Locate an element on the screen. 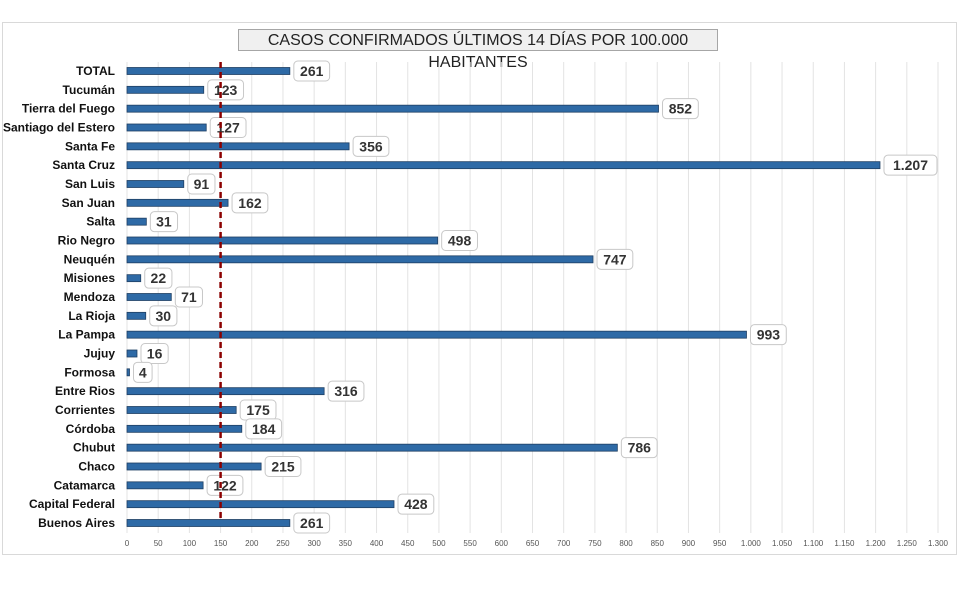  data-label: 356 is located at coordinates (371, 146).